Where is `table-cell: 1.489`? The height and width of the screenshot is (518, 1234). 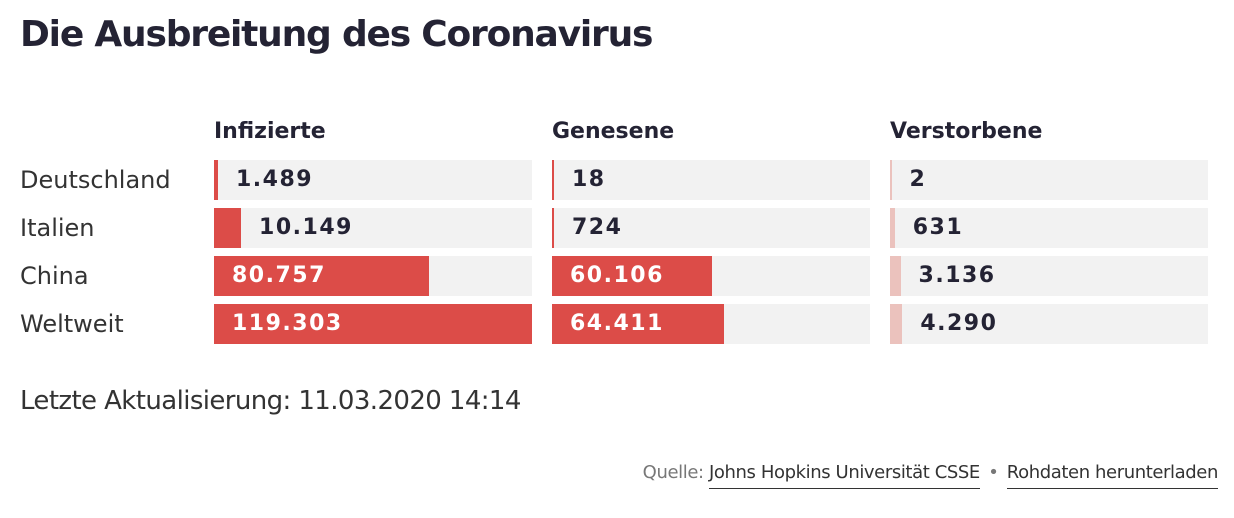
table-cell: 1.489 is located at coordinates (373, 180).